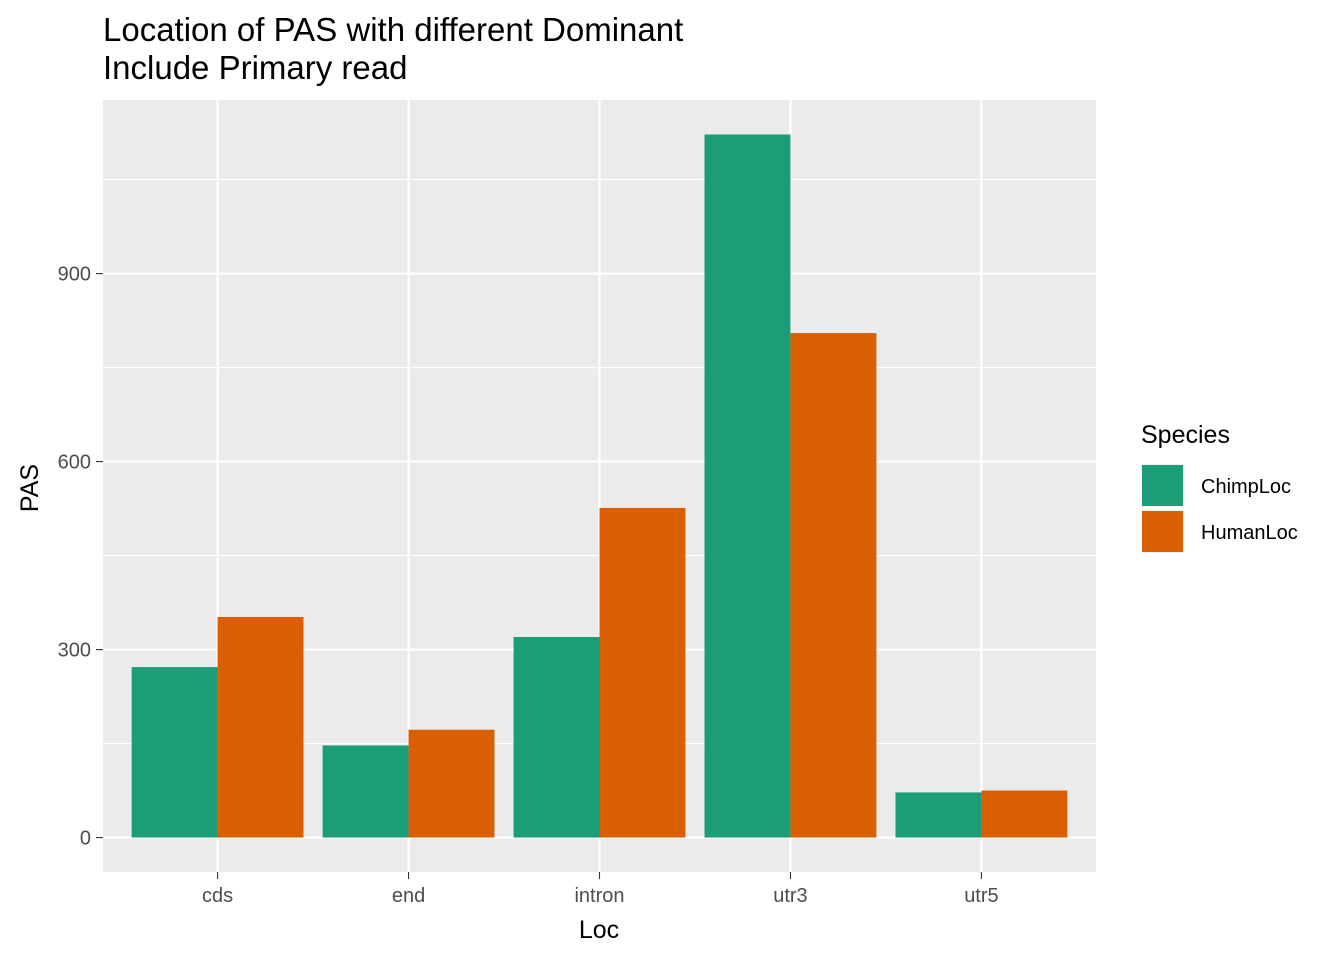  Describe the element at coordinates (981, 896) in the screenshot. I see `x-tick-label: utr5` at that location.